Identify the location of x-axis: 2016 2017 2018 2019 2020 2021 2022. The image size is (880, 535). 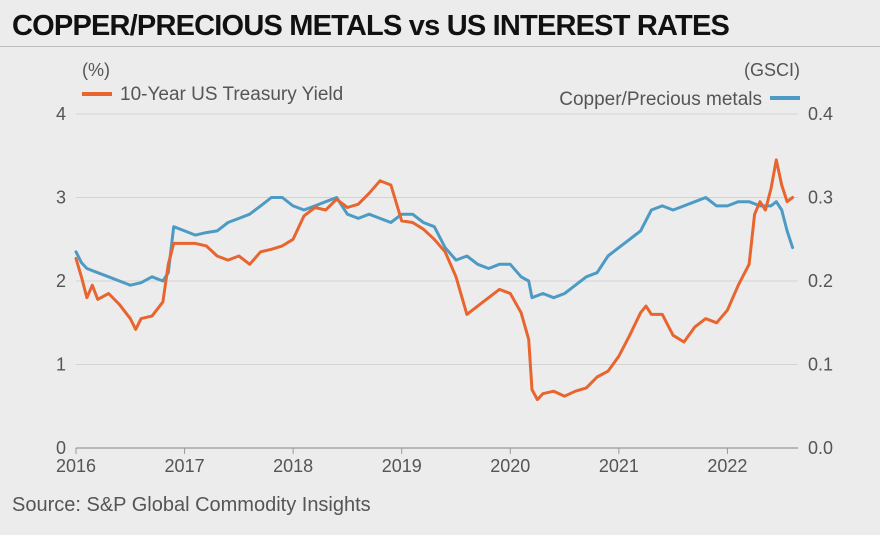
(401, 462).